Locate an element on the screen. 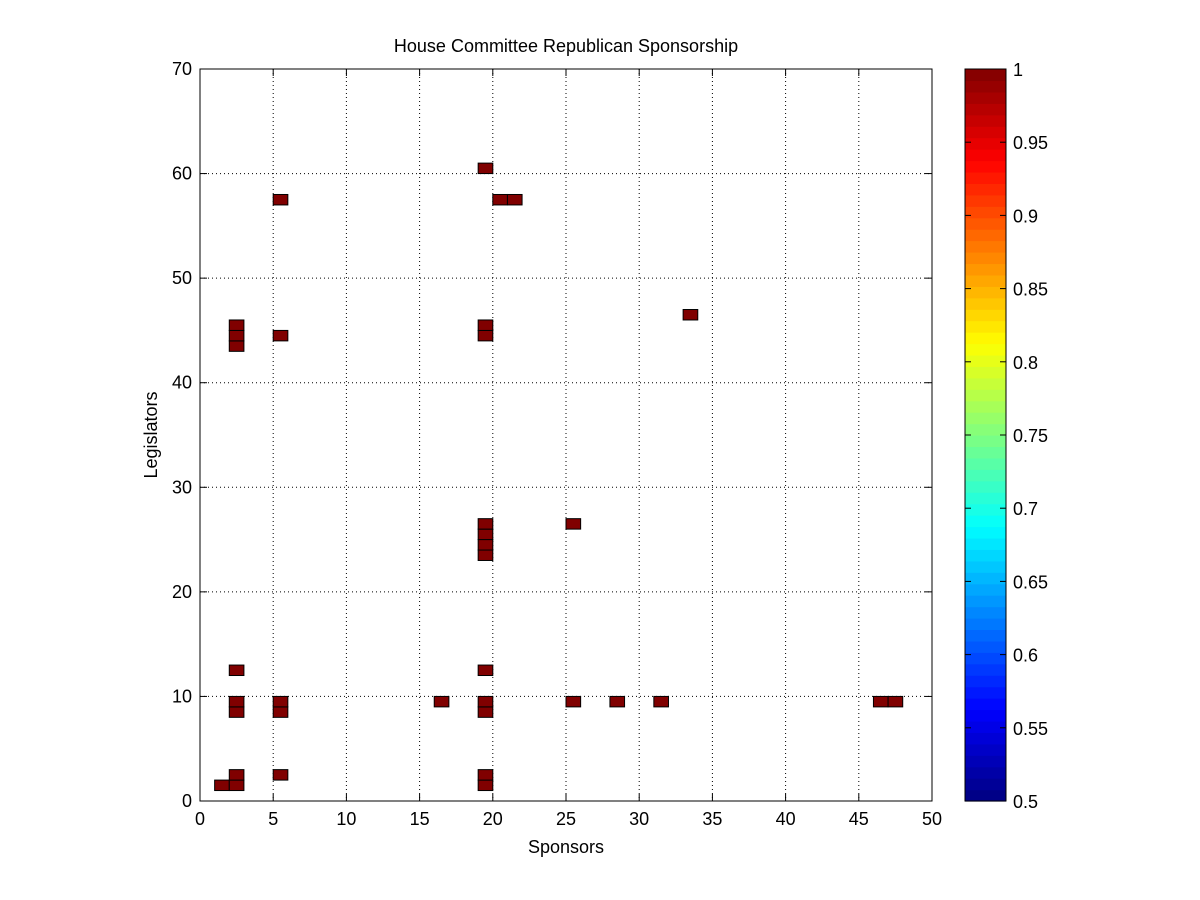  x-tick-label: 0 is located at coordinates (200, 819).